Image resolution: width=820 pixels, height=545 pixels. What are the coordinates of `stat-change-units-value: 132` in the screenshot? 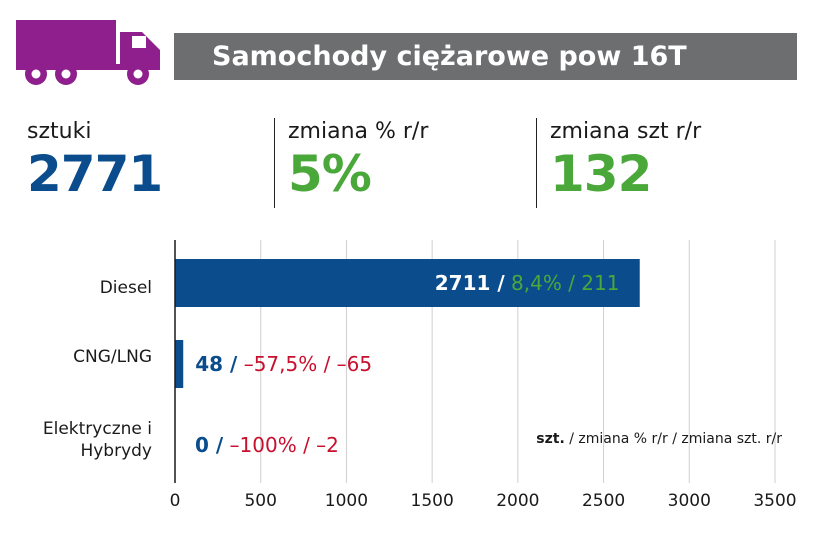 It's located at (601, 174).